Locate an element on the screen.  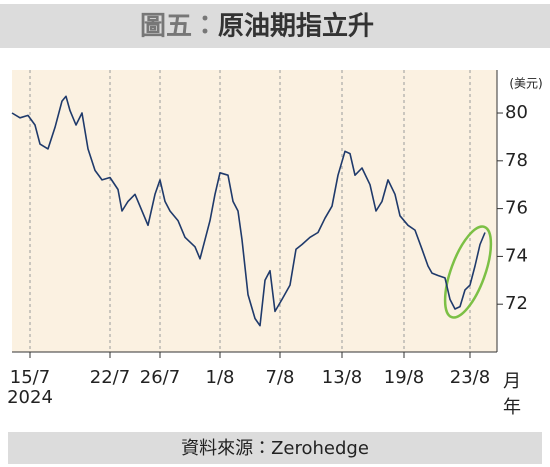
highlight-ellipse is located at coordinates (468, 272).